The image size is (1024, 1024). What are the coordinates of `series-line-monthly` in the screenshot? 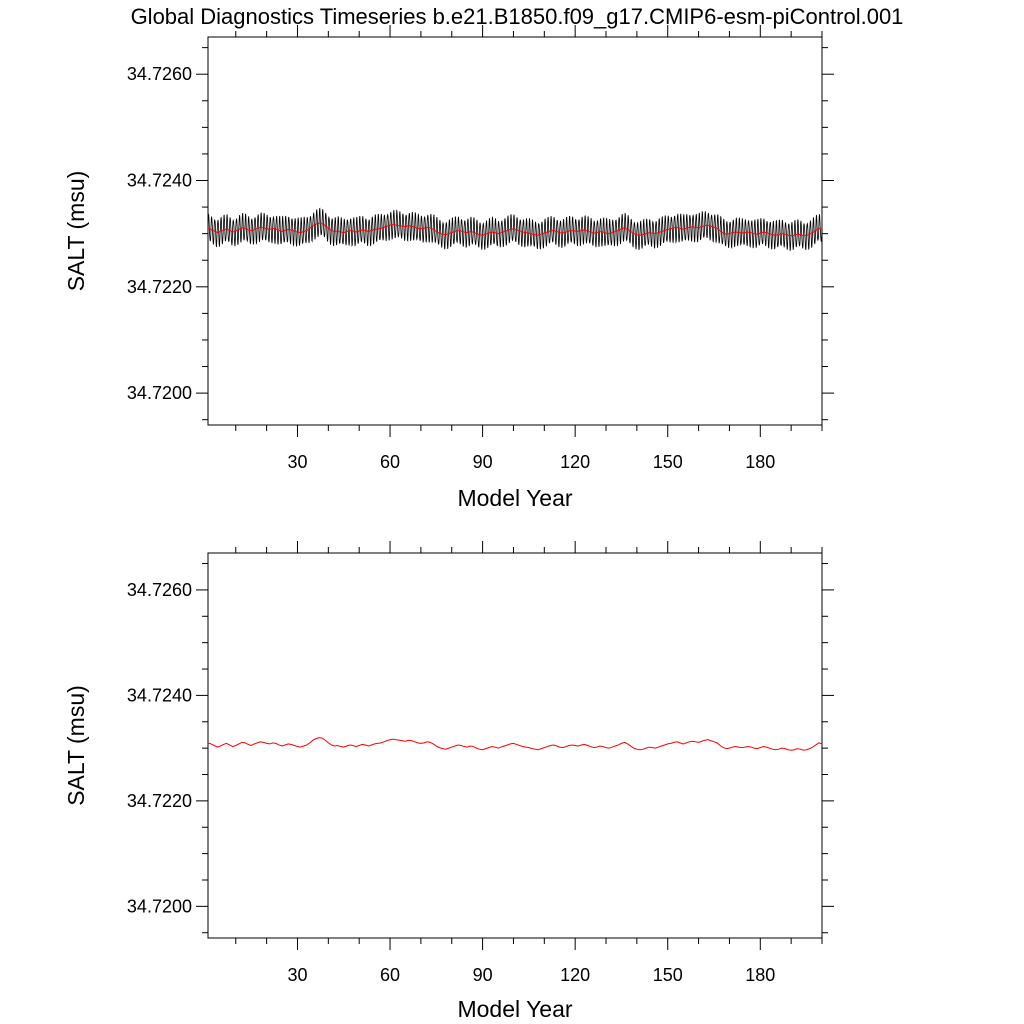 It's located at (515, 229).